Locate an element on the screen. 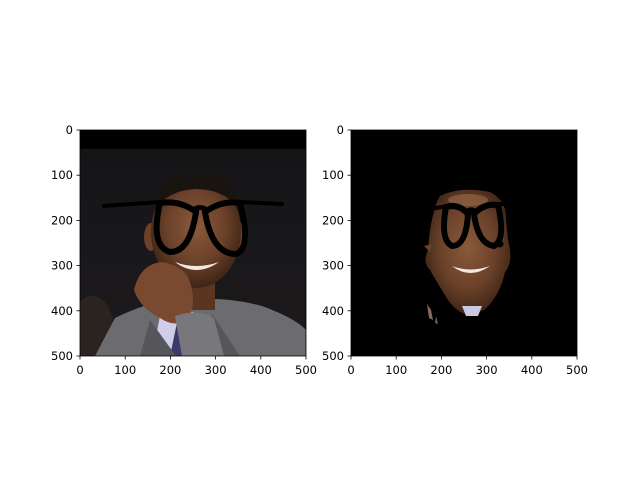 Image resolution: width=640 pixels, height=480 pixels. left-y-axis is located at coordinates (78, 243).